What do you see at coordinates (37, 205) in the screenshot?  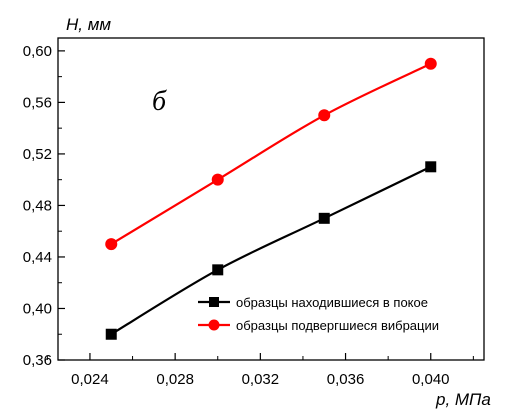 I see `y-tick-label-3: 0,48` at bounding box center [37, 205].